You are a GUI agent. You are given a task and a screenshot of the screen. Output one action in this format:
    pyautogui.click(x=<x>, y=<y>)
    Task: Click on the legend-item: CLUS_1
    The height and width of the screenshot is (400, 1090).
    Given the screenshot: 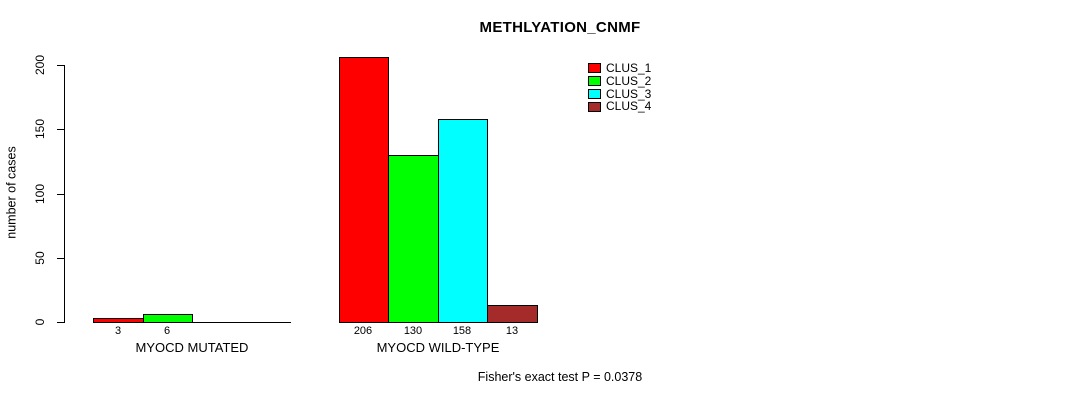 What is the action you would take?
    pyautogui.click(x=619, y=68)
    